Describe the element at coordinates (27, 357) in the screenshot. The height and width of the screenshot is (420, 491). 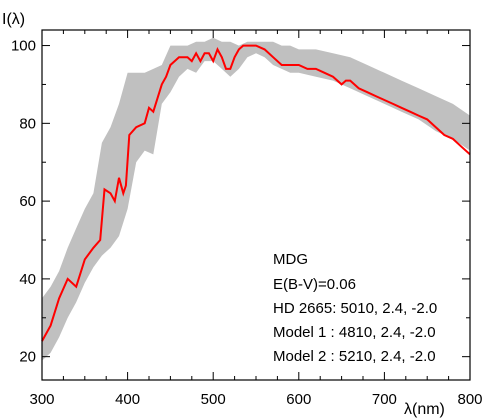
I see `y-tick-label: 20` at that location.